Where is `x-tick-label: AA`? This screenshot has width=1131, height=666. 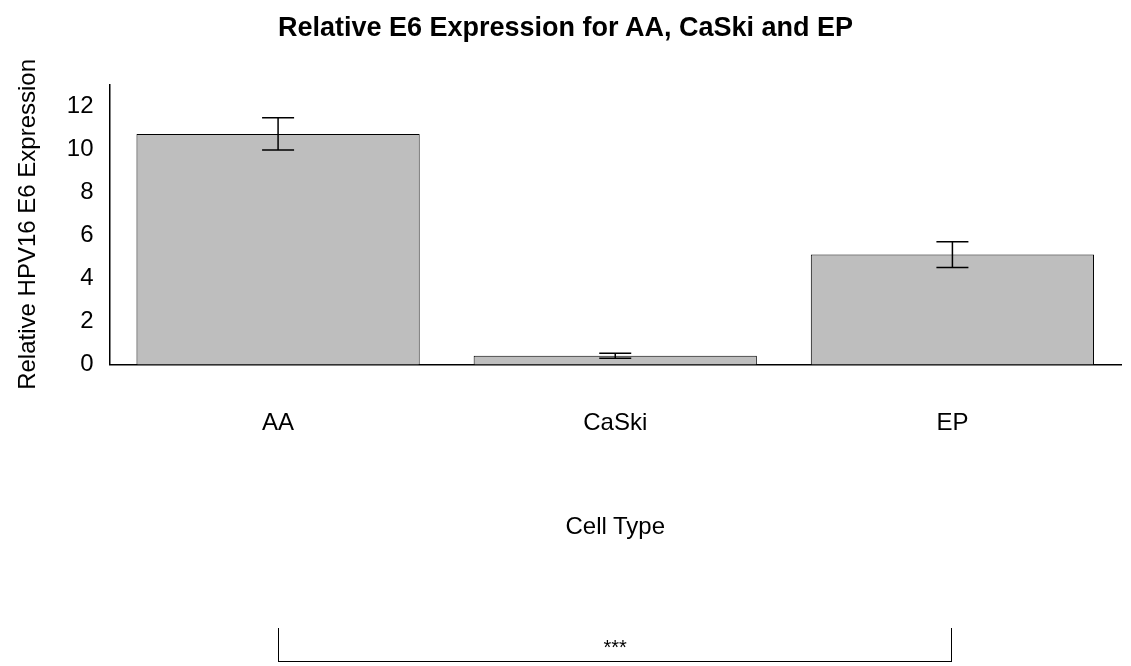
x-tick-label: AA is located at coordinates (278, 422).